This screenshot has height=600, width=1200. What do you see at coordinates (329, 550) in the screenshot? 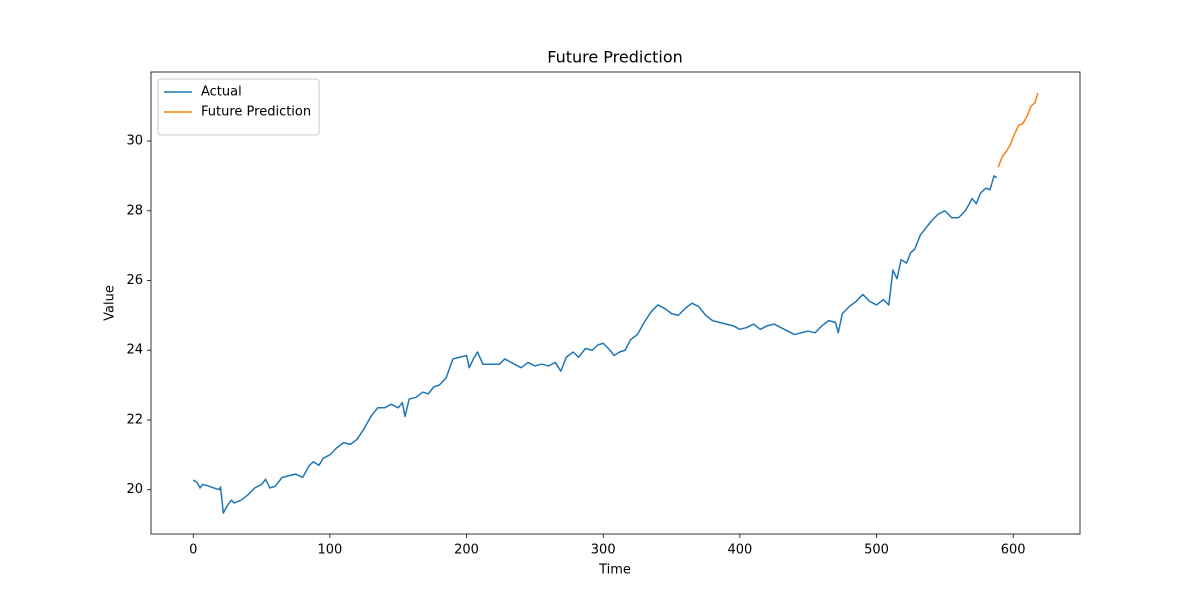
I see `x-tick-label: 100` at bounding box center [329, 550].